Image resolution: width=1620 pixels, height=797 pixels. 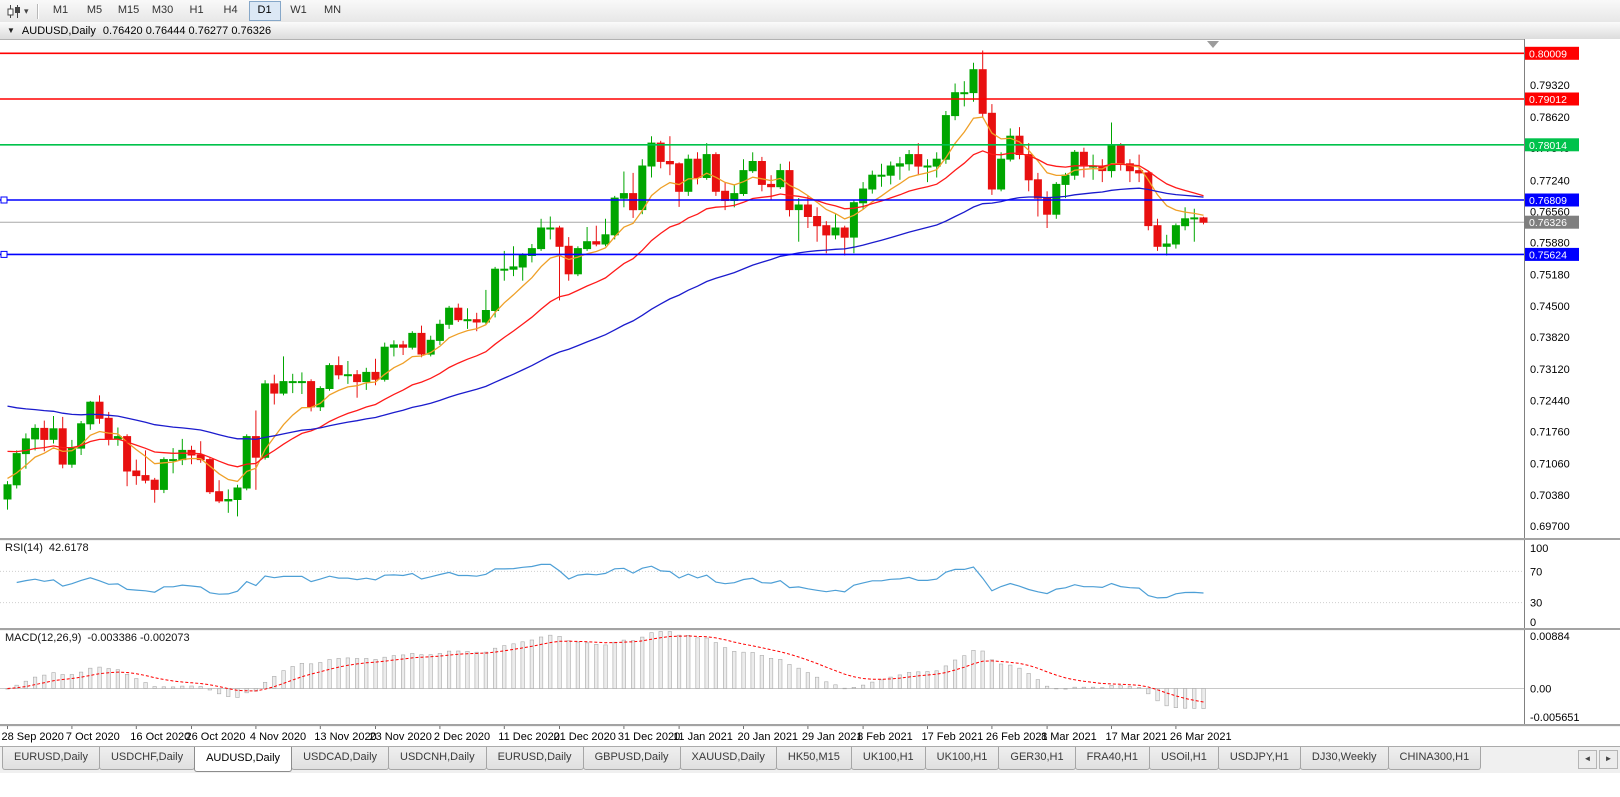 I want to click on price-axis-tick: 0.73820, so click(x=1550, y=338).